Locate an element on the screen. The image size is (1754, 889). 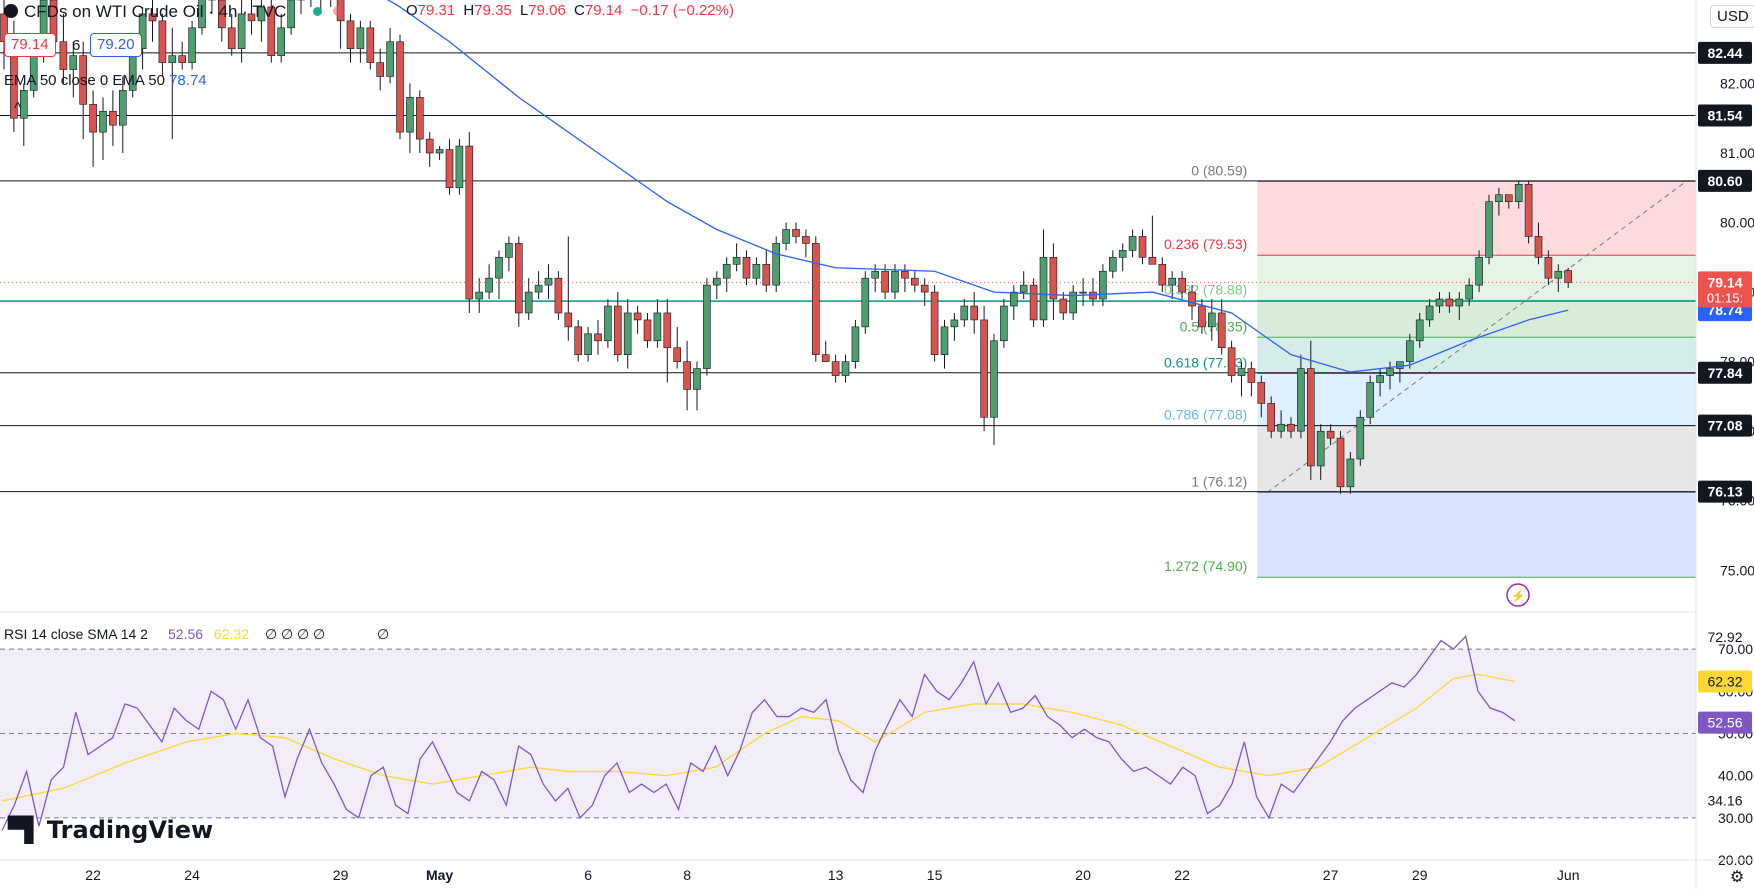
alert-icon is located at coordinates (1518, 595).